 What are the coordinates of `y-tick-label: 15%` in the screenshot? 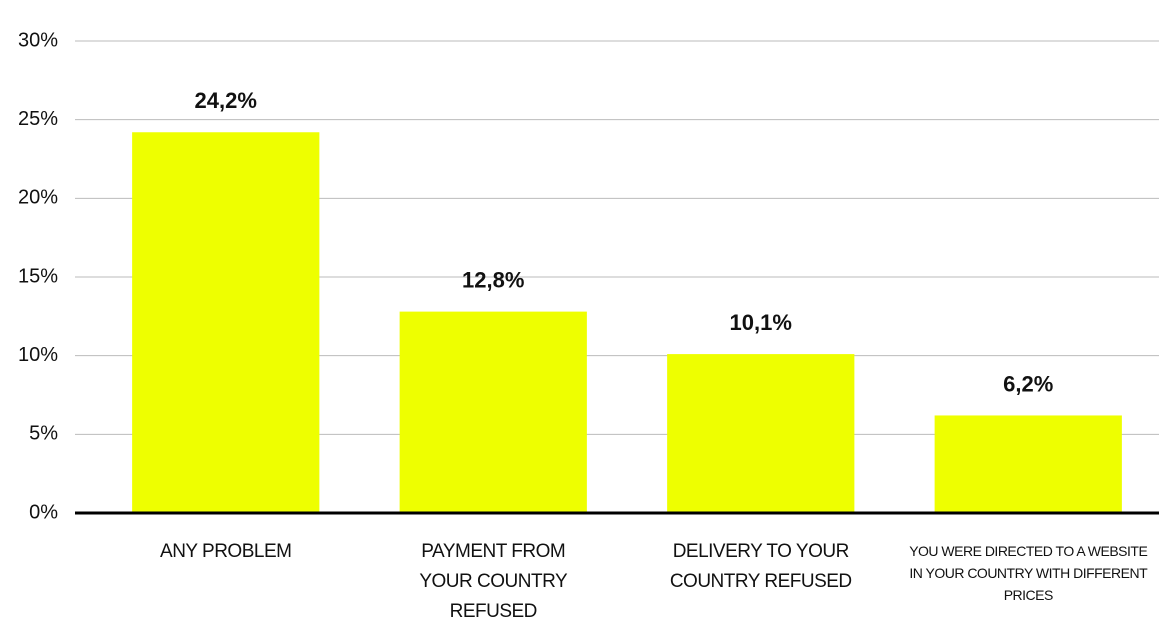 It's located at (38, 276).